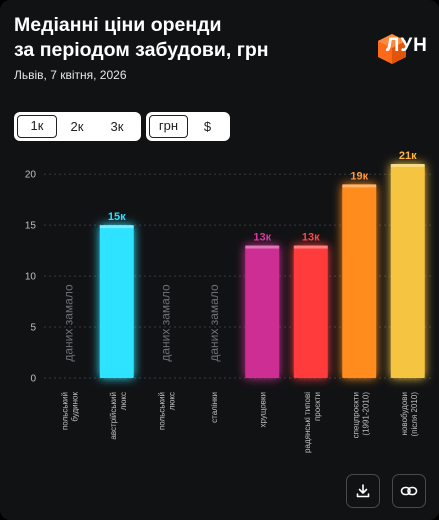  Describe the element at coordinates (33, 328) in the screenshot. I see `y-tick-label: 5` at that location.